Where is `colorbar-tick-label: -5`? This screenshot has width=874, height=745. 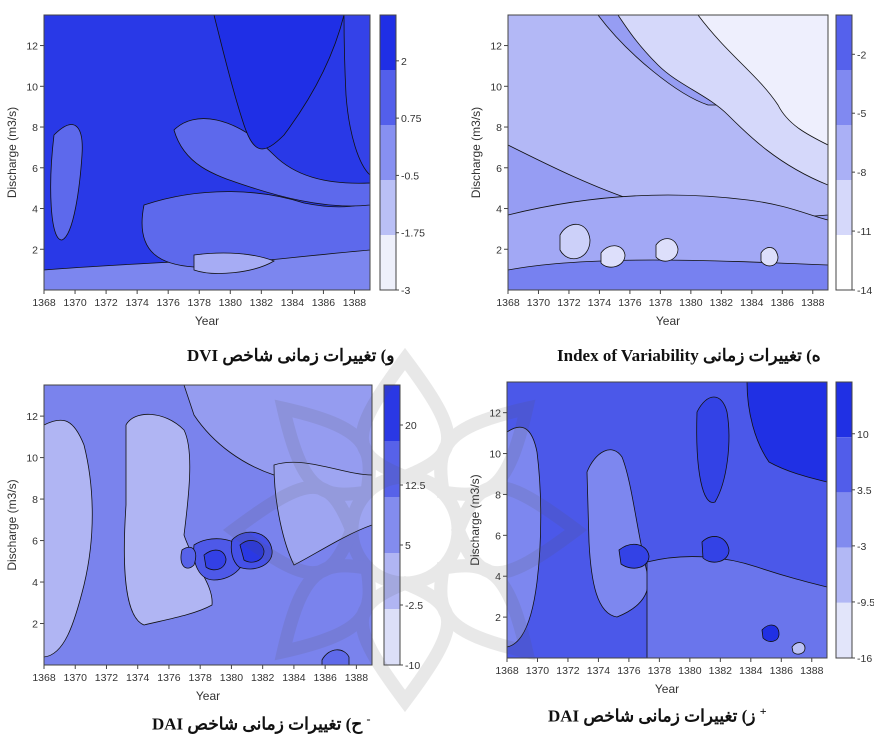 colorbar-tick-label: -5 is located at coordinates (861, 114).